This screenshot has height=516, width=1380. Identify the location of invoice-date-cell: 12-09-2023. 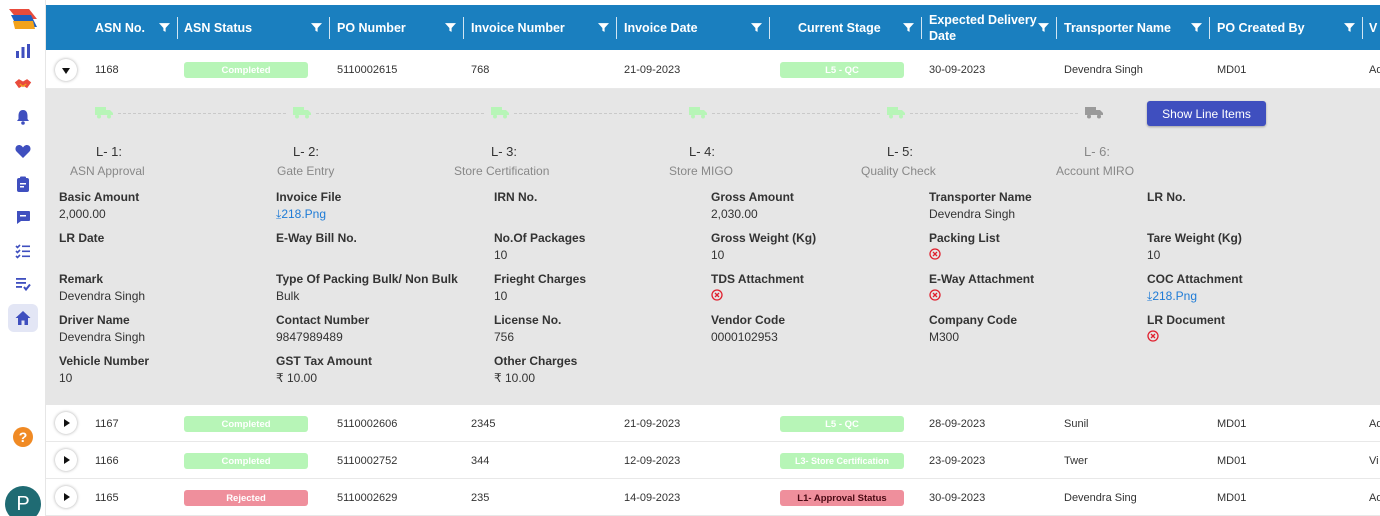
(652, 460).